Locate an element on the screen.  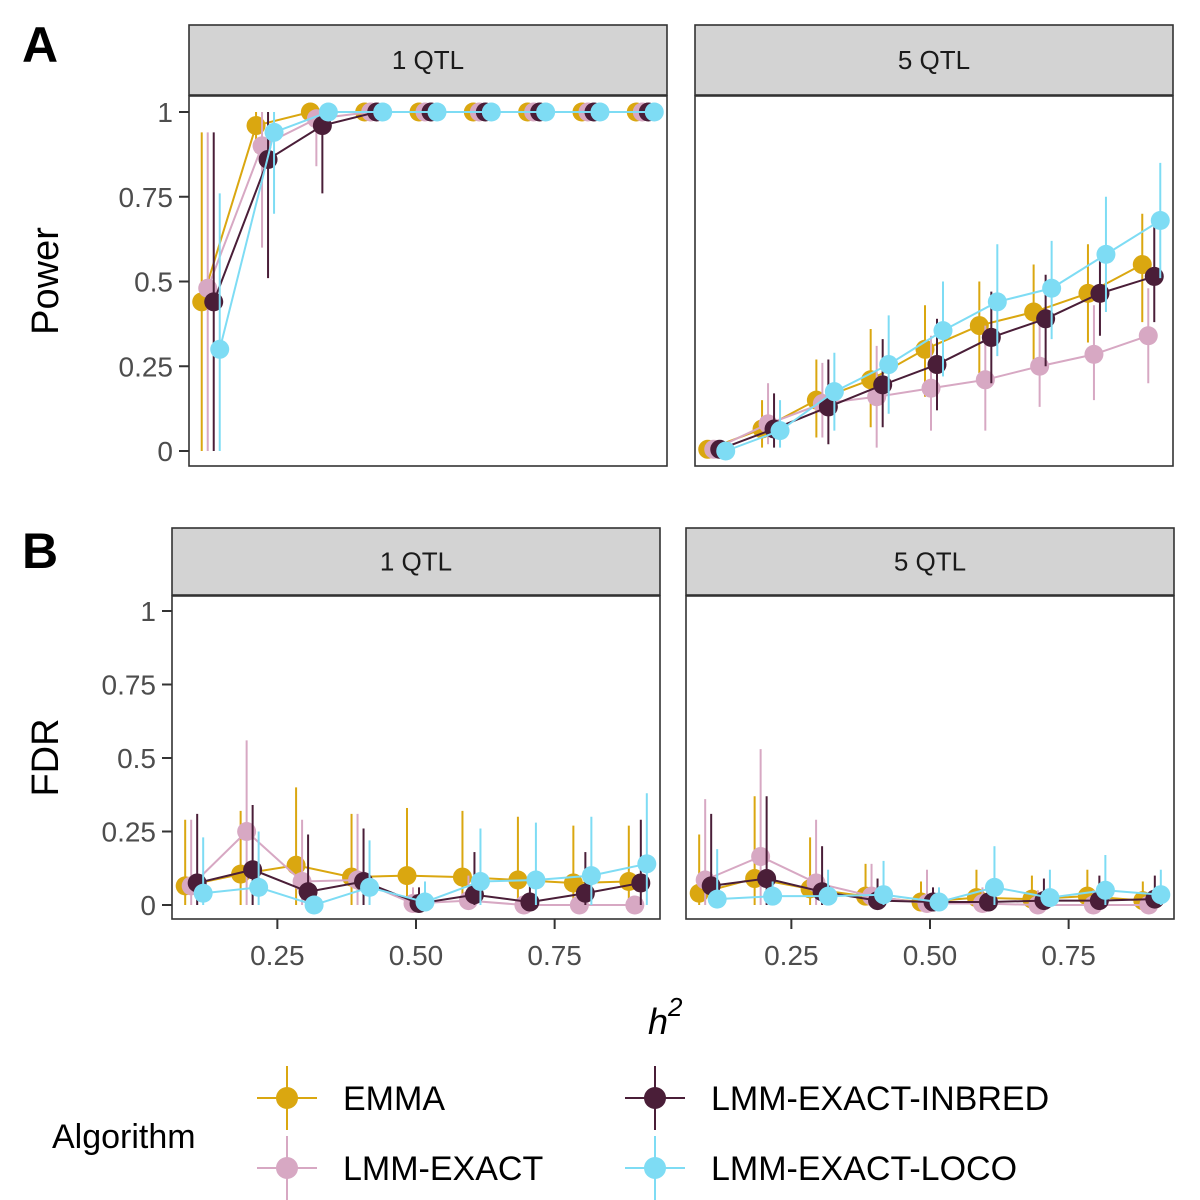
facet-A-2: 5 QTL is located at coordinates (934, 245).